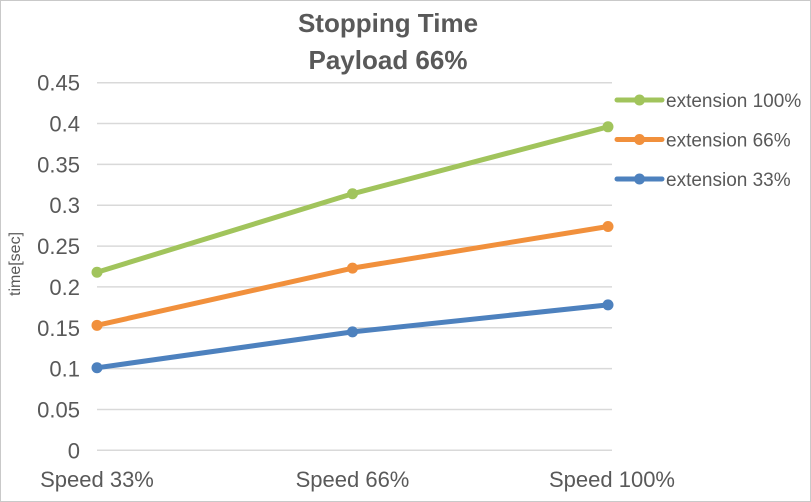  I want to click on y-tick-label: 0.35, so click(58, 164).